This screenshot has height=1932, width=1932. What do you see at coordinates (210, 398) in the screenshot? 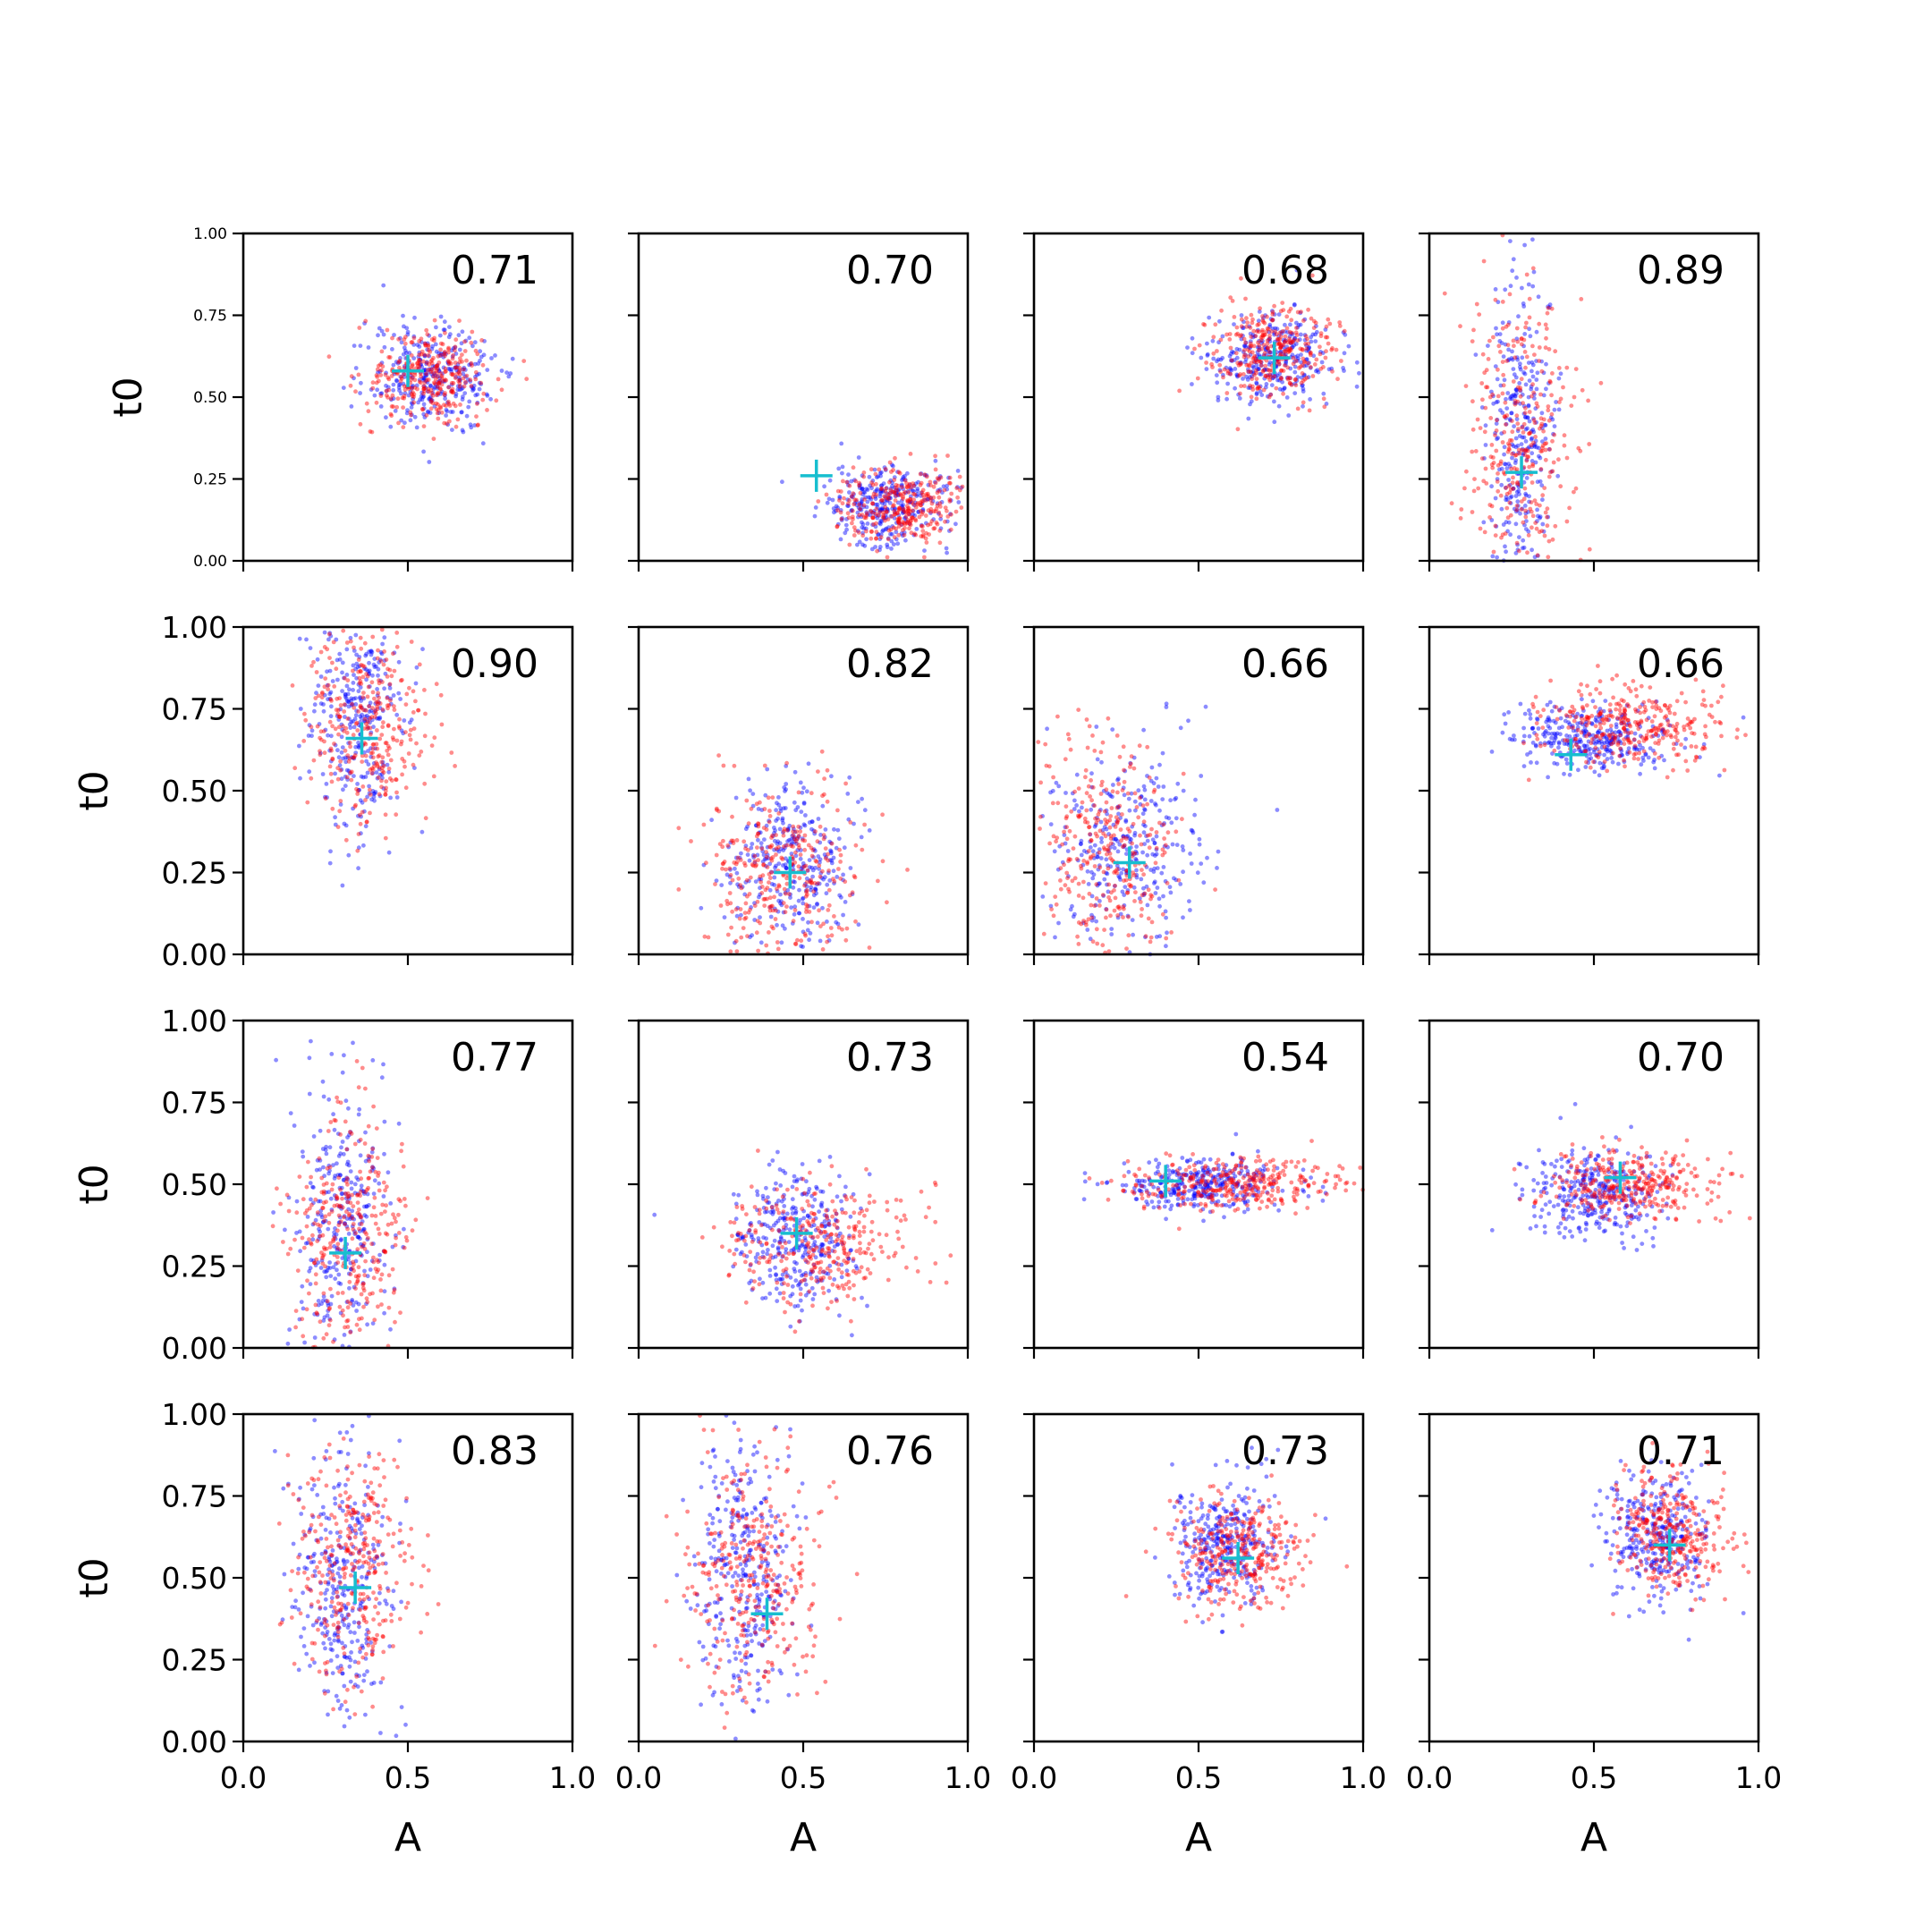
I see `y-tick-label: 0.50` at bounding box center [210, 398].